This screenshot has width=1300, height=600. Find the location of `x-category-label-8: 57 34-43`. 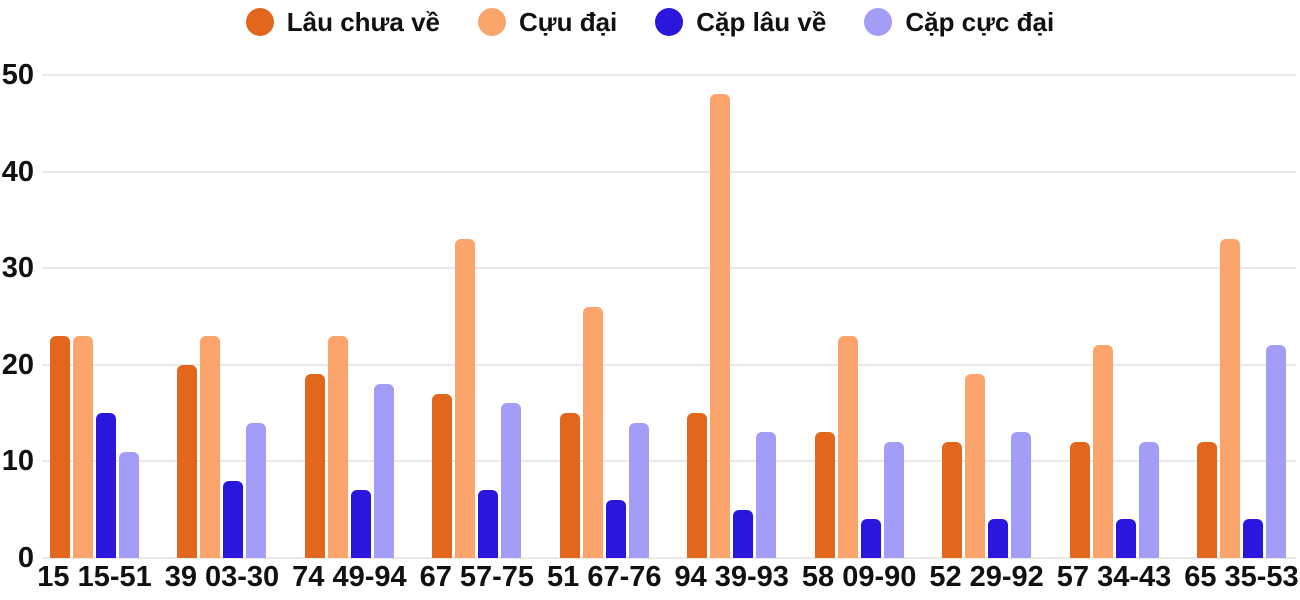

x-category-label-8: 57 34-43 is located at coordinates (1114, 577).